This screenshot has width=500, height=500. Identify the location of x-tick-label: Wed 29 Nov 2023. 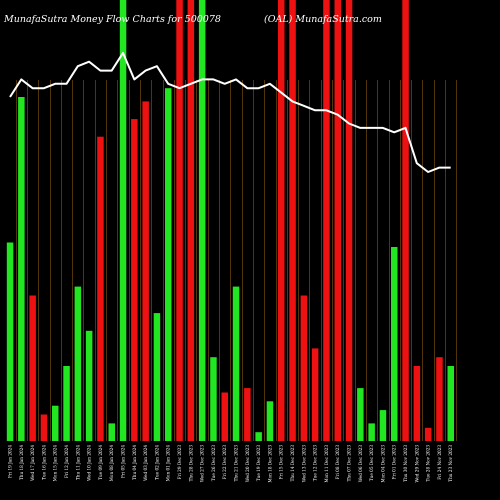
(416, 464).